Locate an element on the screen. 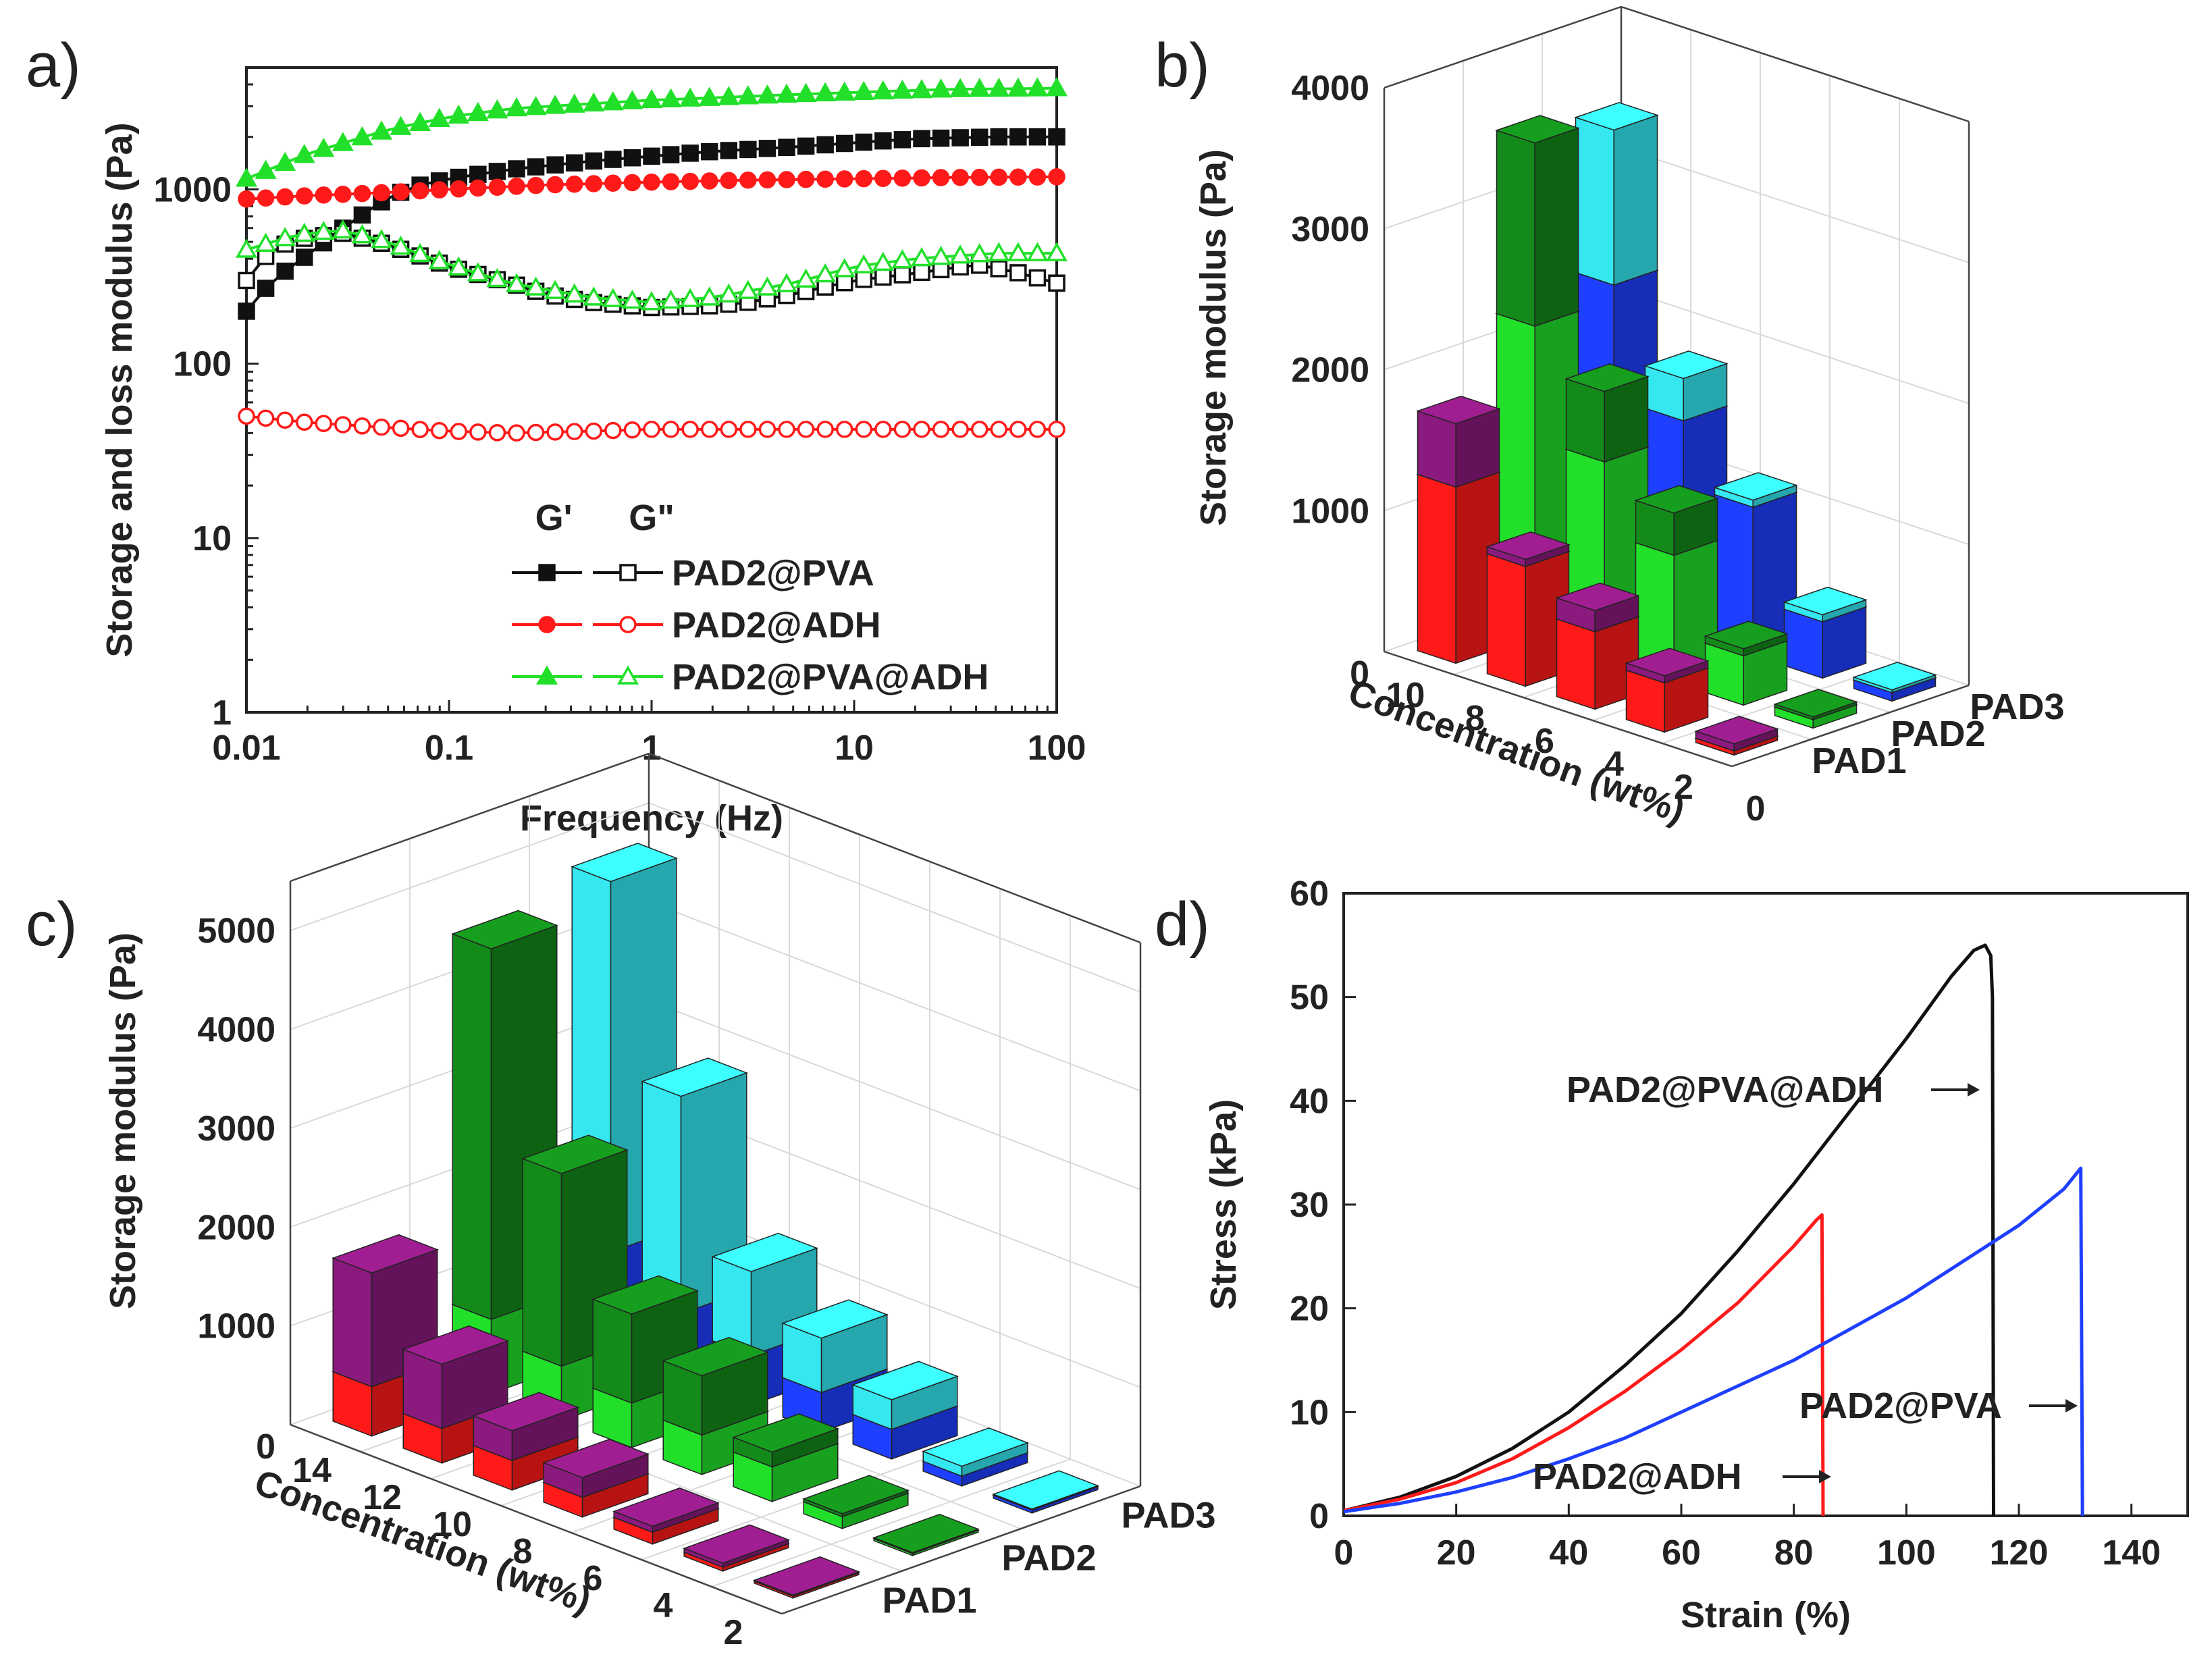 This screenshot has height=1661, width=2212. a-y-tick-label: 1000 is located at coordinates (192, 189).